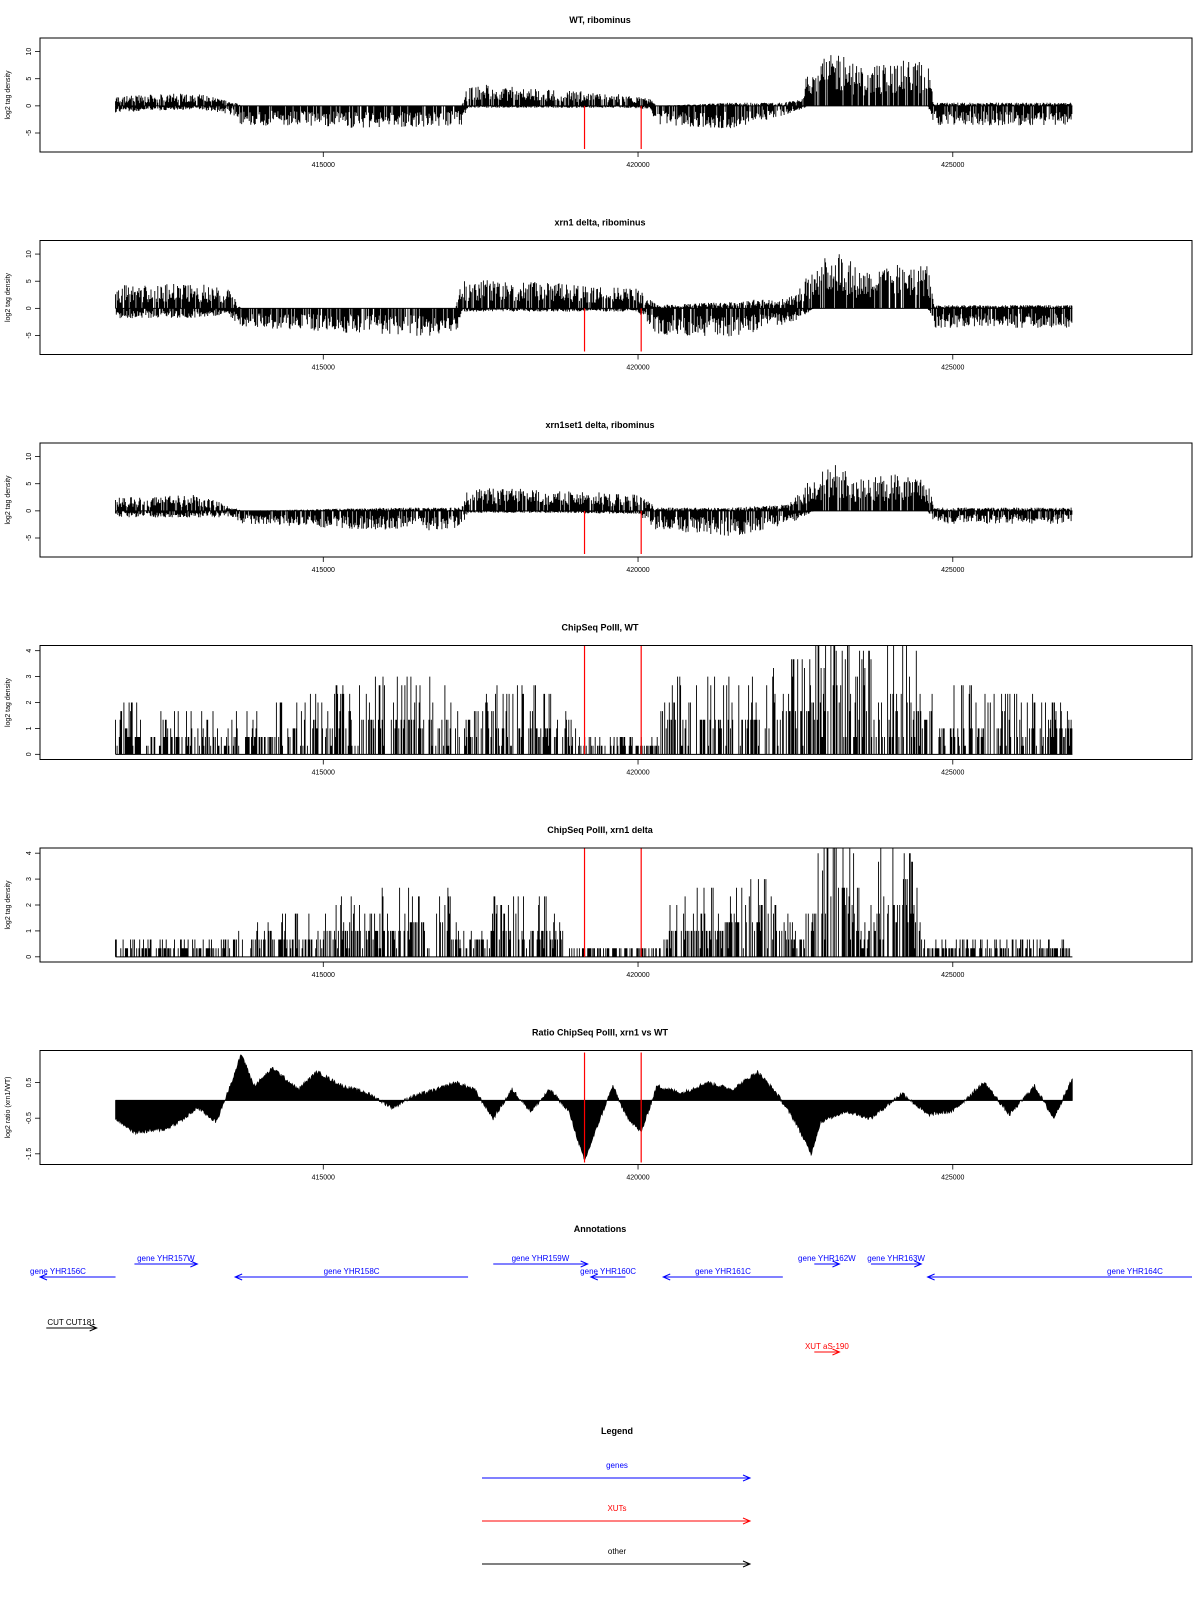 Image resolution: width=1200 pixels, height=1600 pixels. I want to click on legend-item-label: other, so click(617, 1551).